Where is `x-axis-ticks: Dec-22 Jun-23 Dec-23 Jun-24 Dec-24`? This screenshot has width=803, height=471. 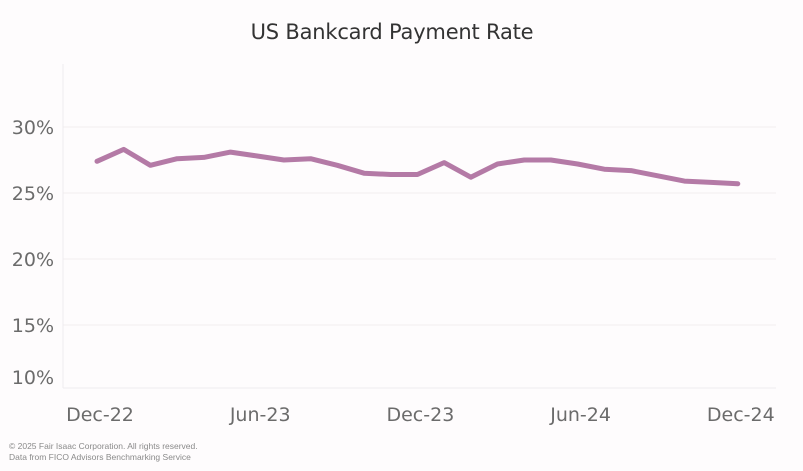
x-axis-ticks: Dec-22 Jun-23 Dec-23 Jun-24 Dec-24 is located at coordinates (420, 415).